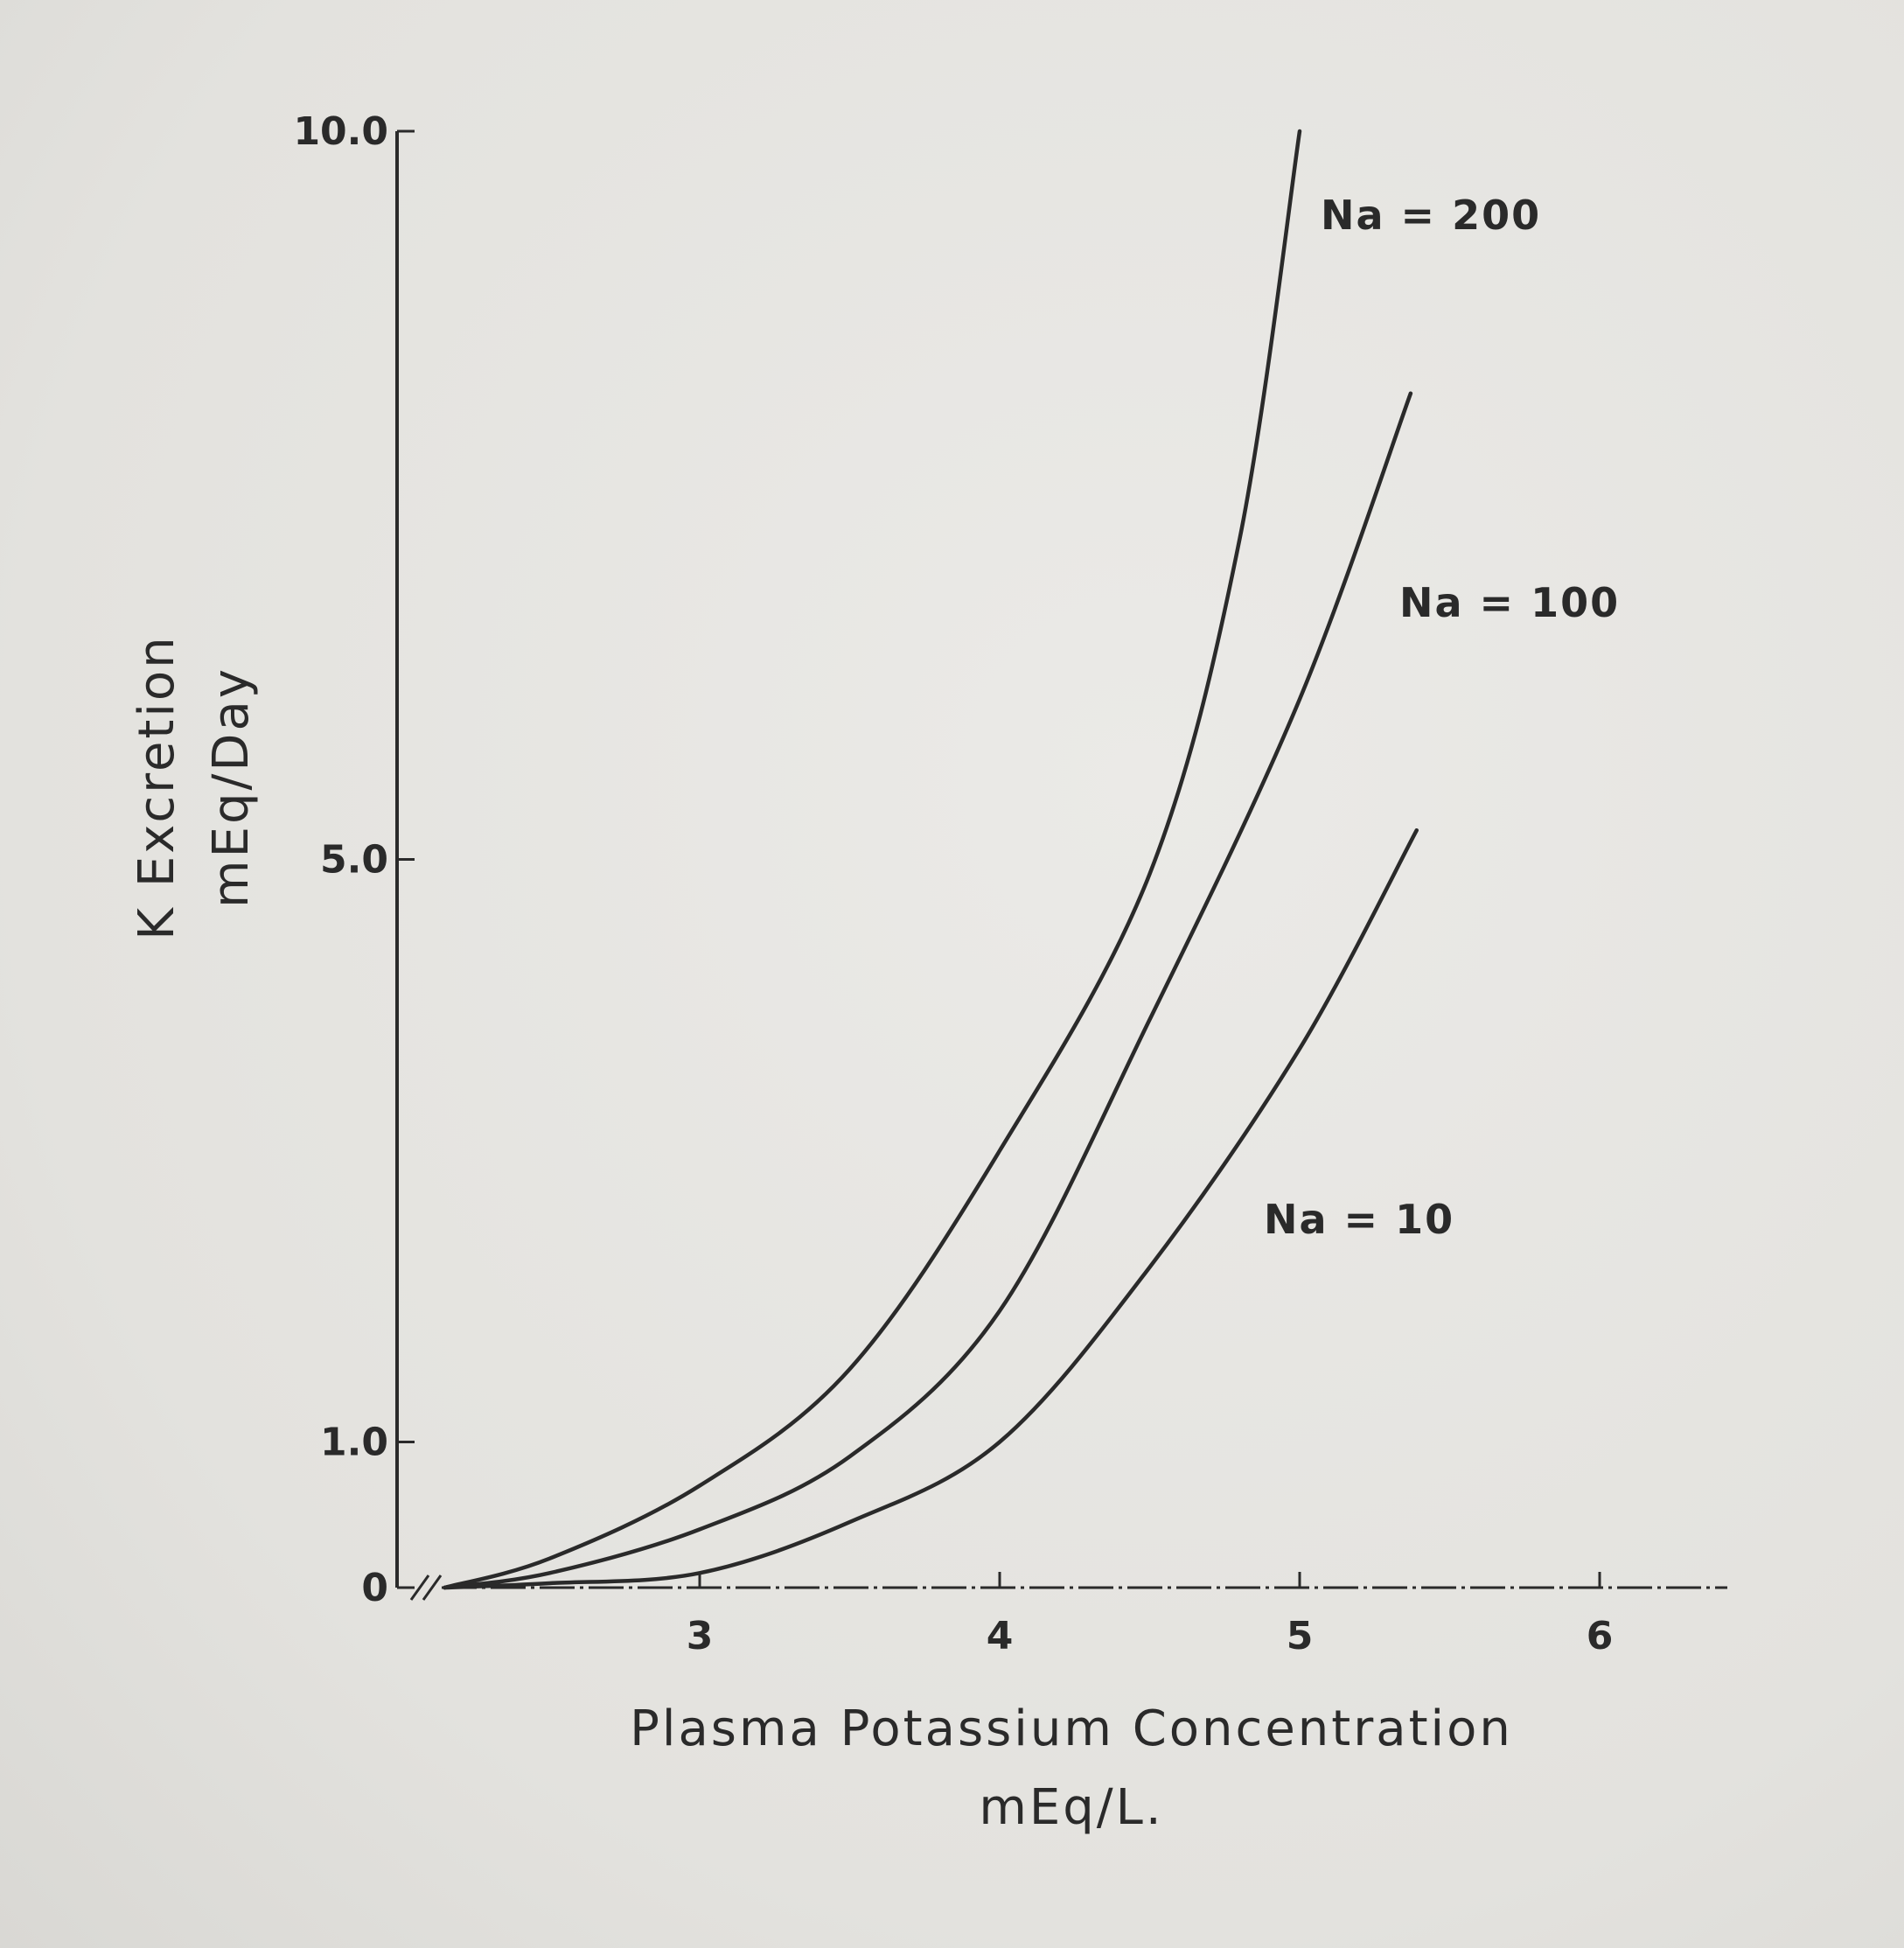 This screenshot has height=1948, width=1904. What do you see at coordinates (426, 1587) in the screenshot?
I see `axis-break-mark` at bounding box center [426, 1587].